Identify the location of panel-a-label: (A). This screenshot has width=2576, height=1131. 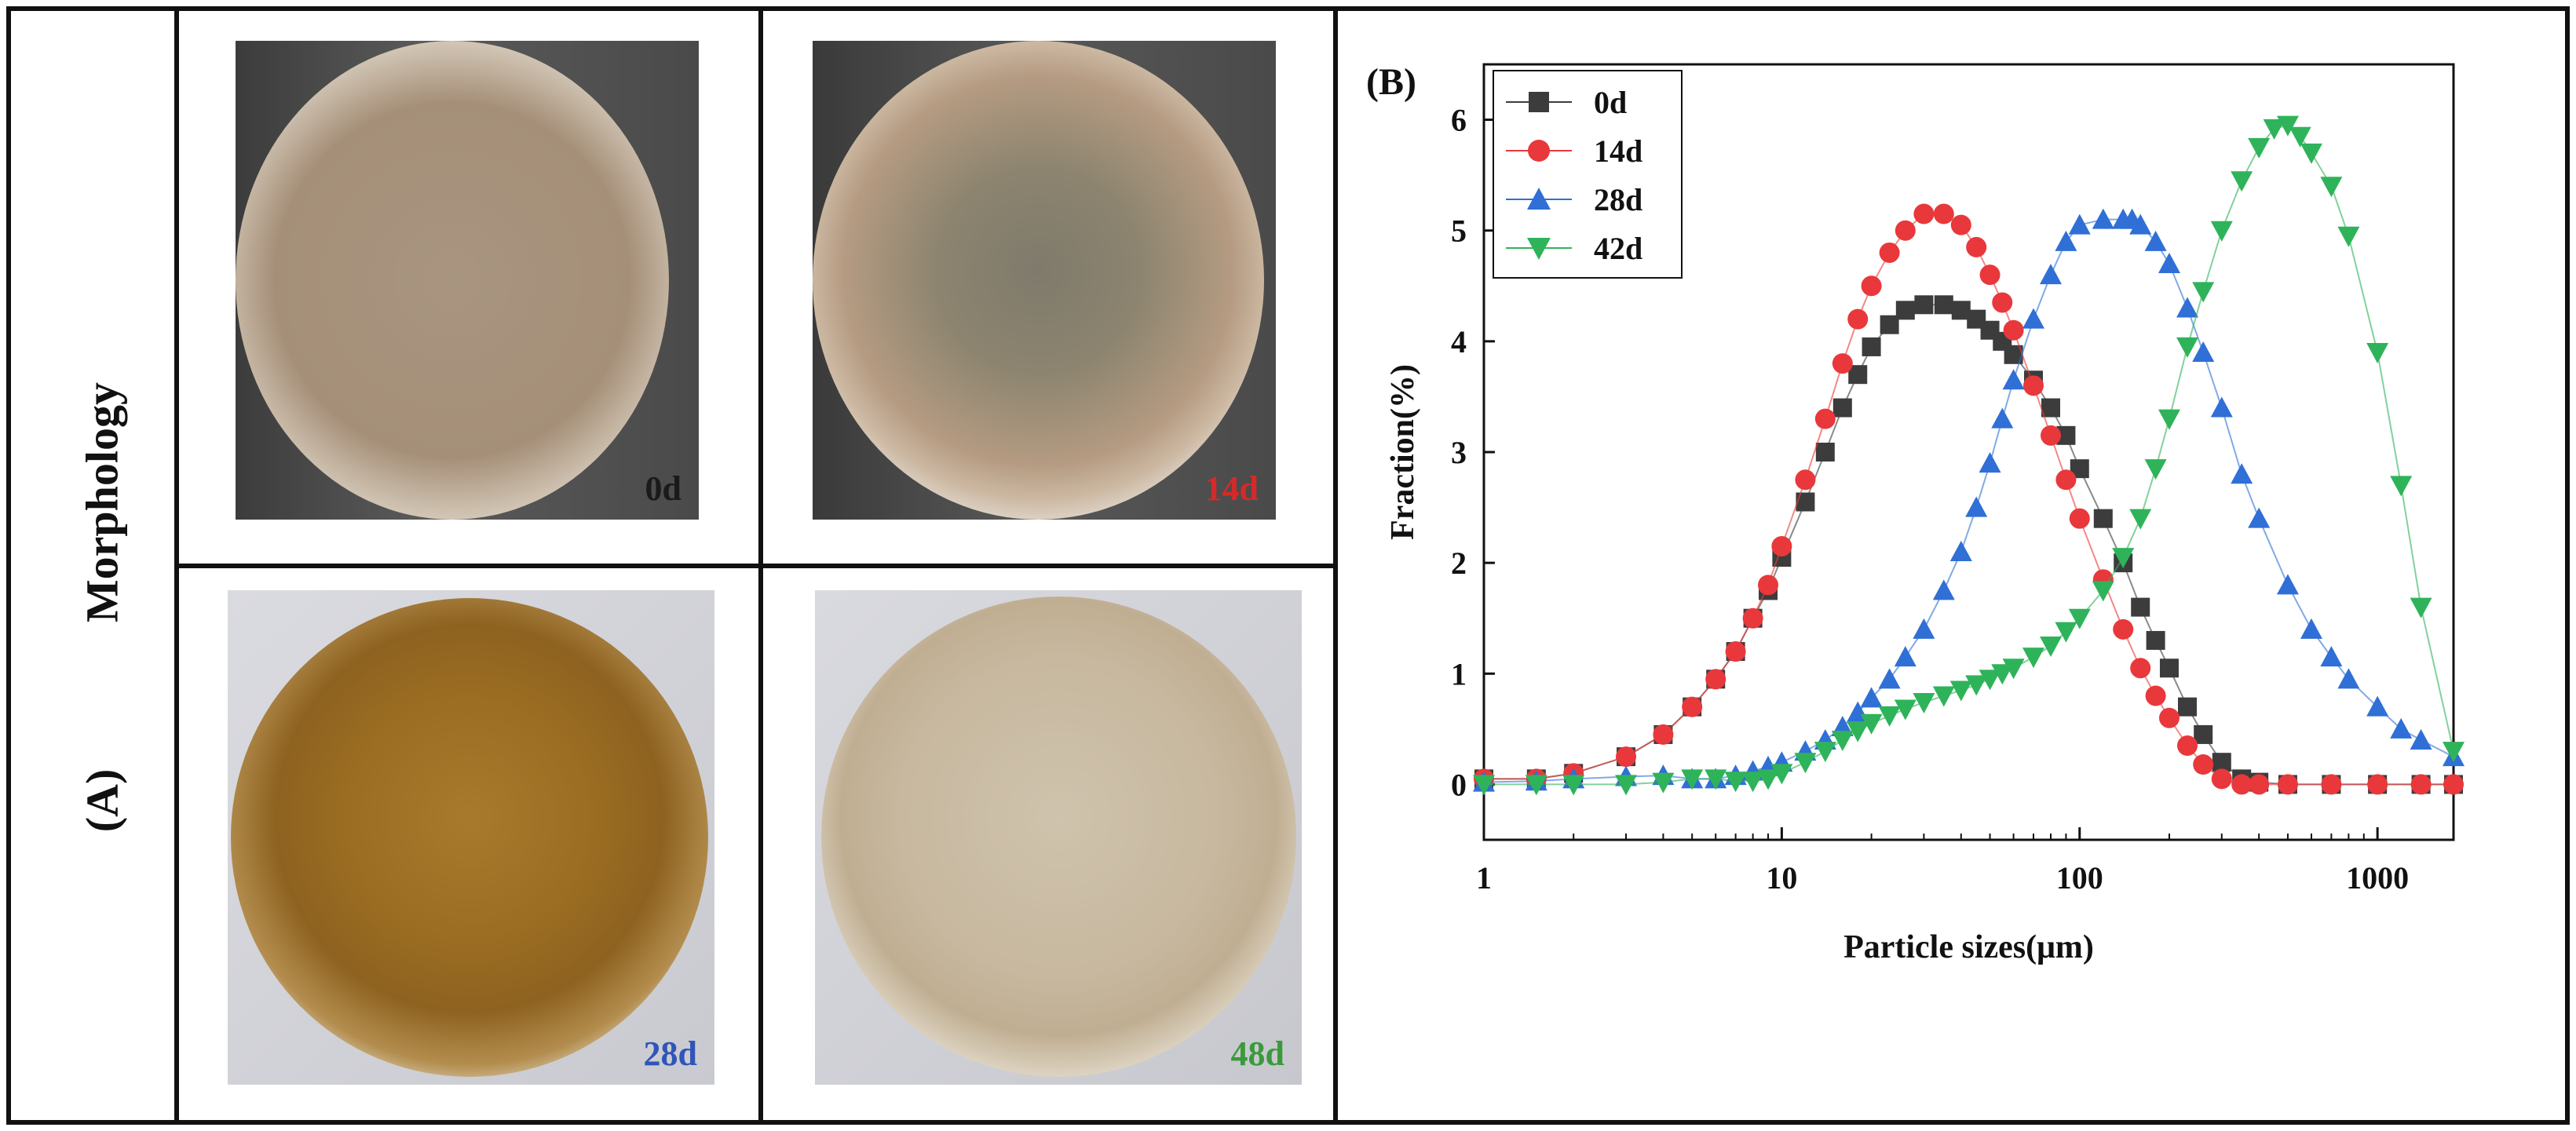
(102, 800).